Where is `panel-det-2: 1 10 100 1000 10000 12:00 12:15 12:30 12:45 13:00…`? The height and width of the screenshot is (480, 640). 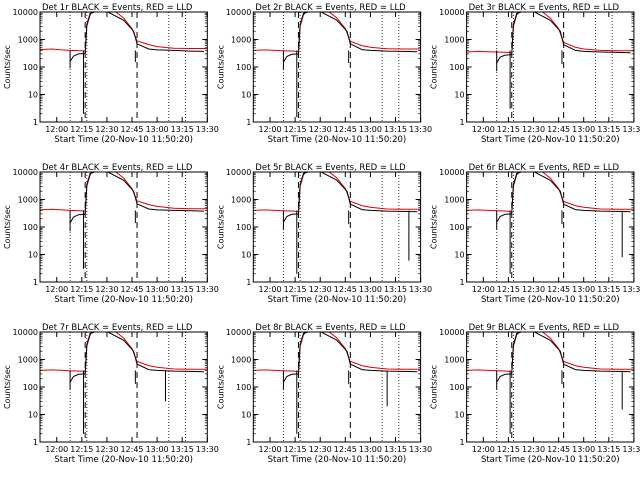
panel-det-2: 1 10 100 1000 10000 12:00 12:15 12:30 12:45 13:00… is located at coordinates (324, 74).